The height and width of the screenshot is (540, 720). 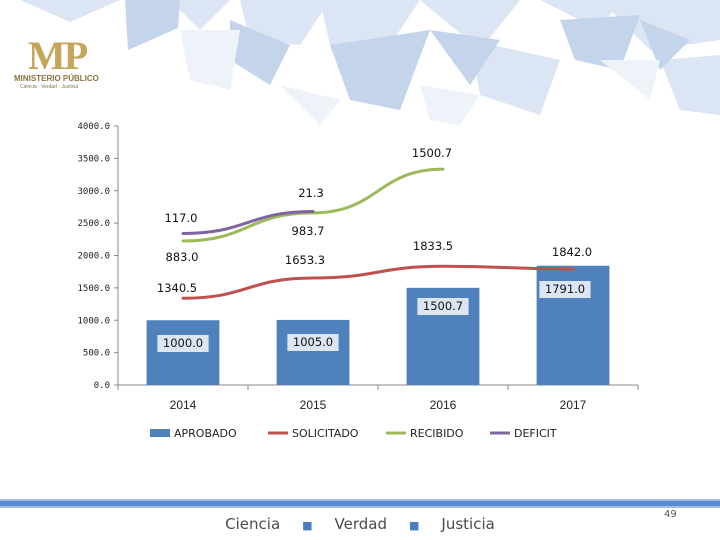 What do you see at coordinates (182, 257) in the screenshot?
I see `data-label: 883.0` at bounding box center [182, 257].